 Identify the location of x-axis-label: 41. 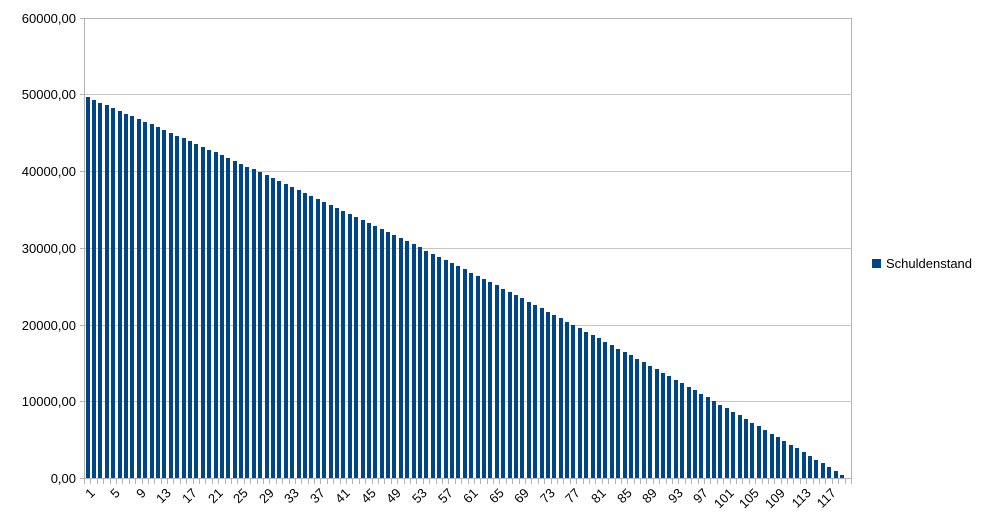
(343, 495).